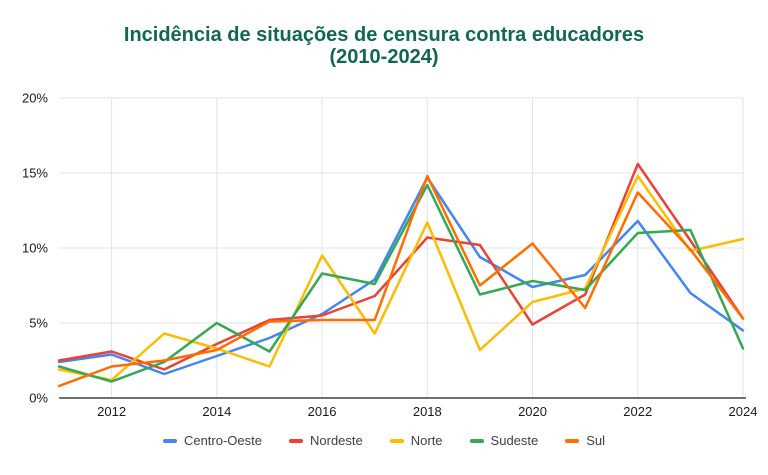 The height and width of the screenshot is (475, 768). Describe the element at coordinates (637, 411) in the screenshot. I see `x-tick-label-2022: 2022` at that location.